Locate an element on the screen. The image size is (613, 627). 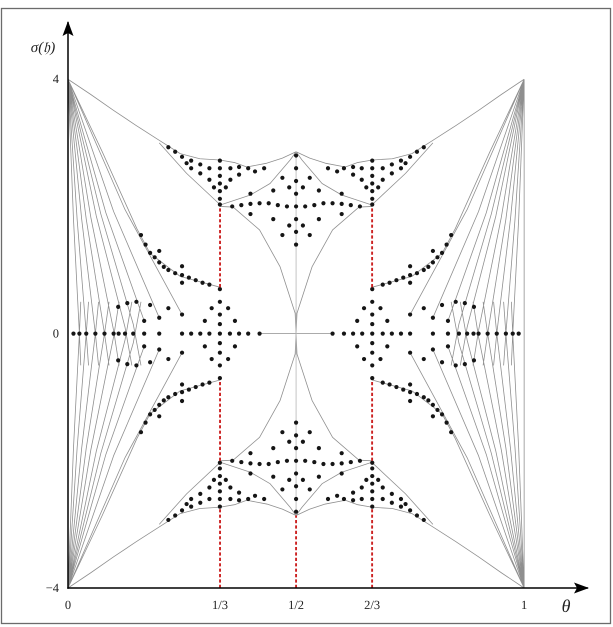
x-axis-title: θ is located at coordinates (566, 606).